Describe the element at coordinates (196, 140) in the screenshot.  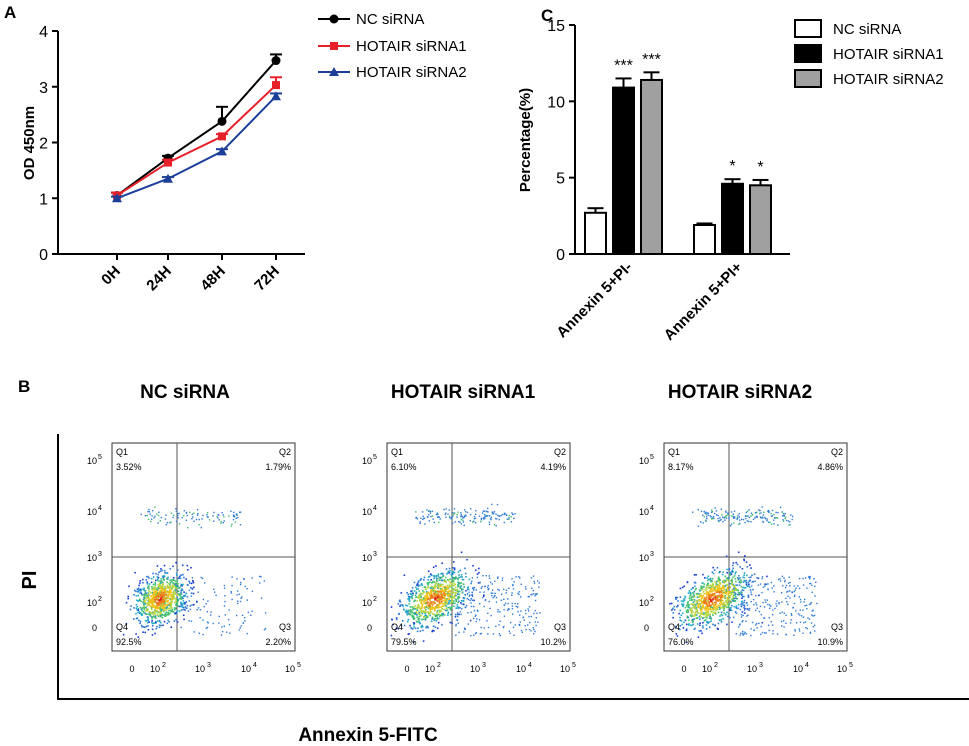
I see `series-line` at that location.